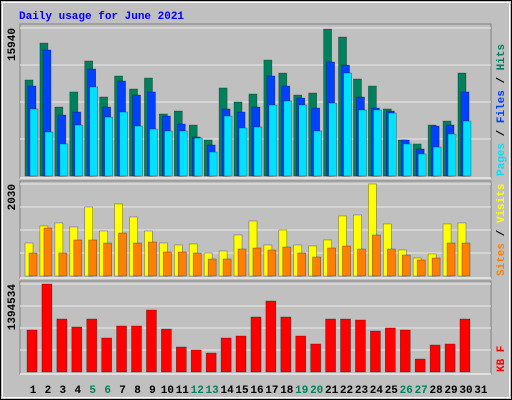 The image size is (512, 400). I want to click on legend-entry: Sites, so click(502, 259).